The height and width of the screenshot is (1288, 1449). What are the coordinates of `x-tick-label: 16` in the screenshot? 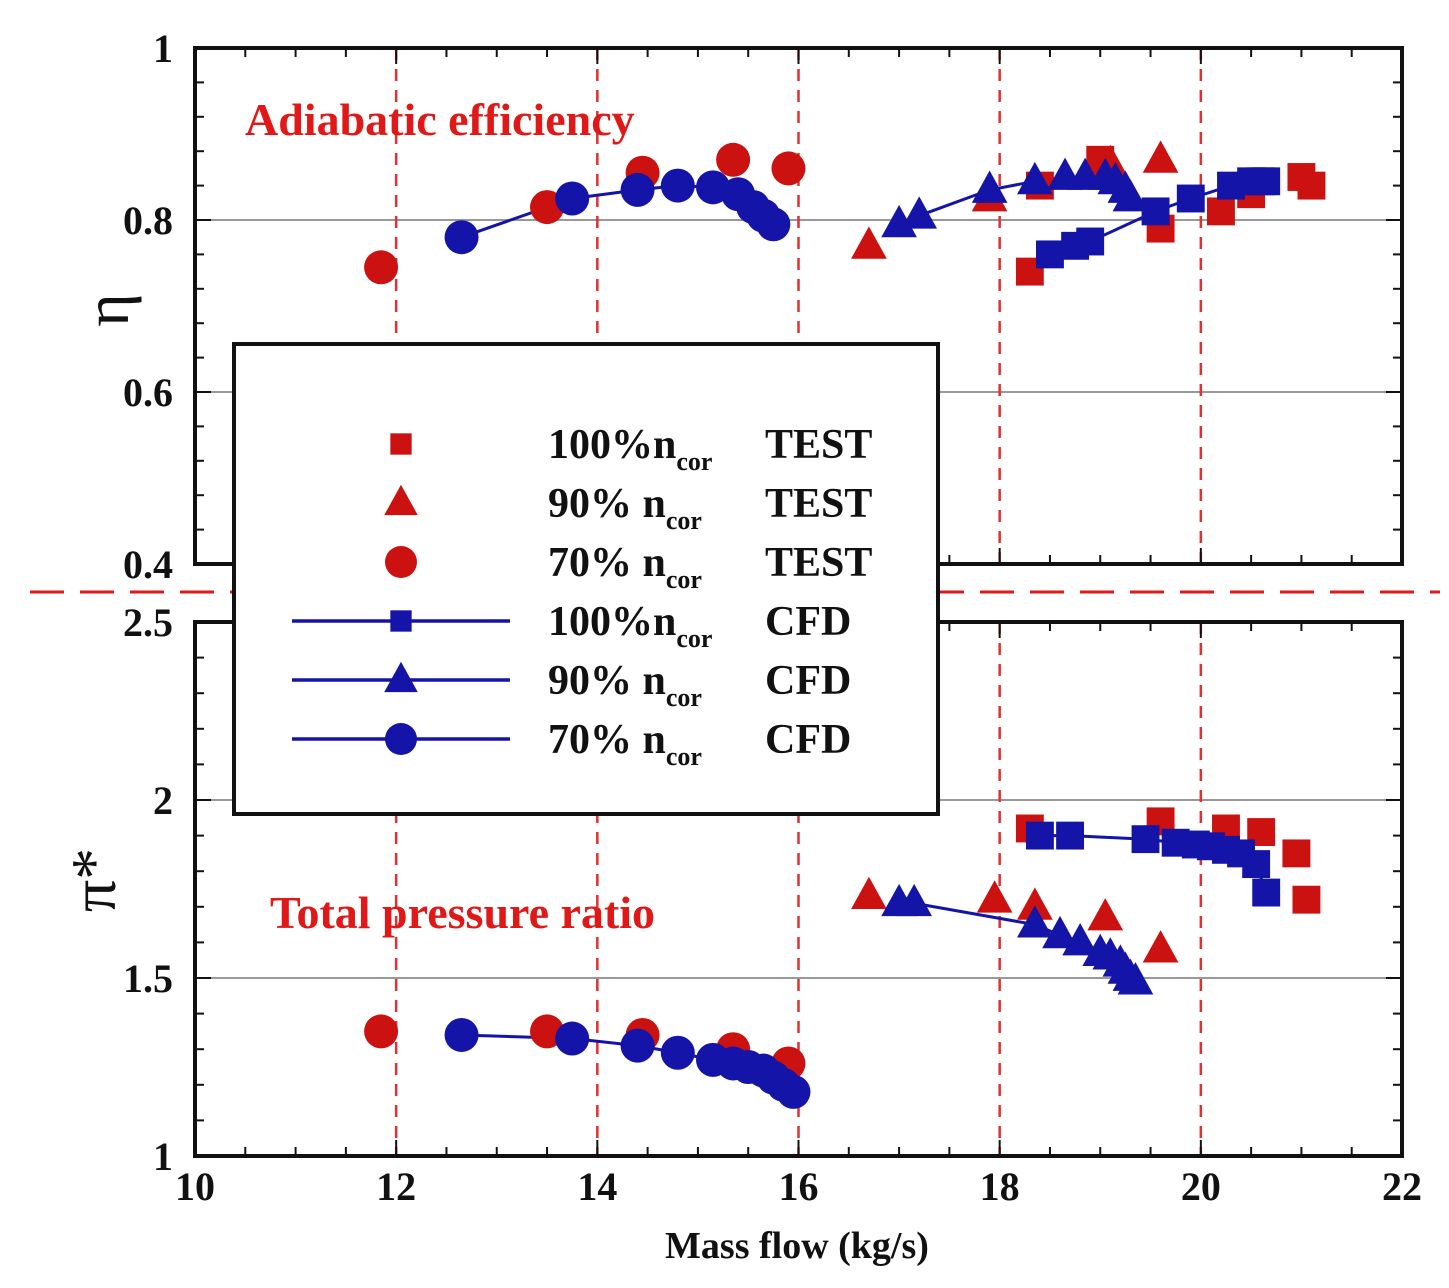 It's located at (799, 1186).